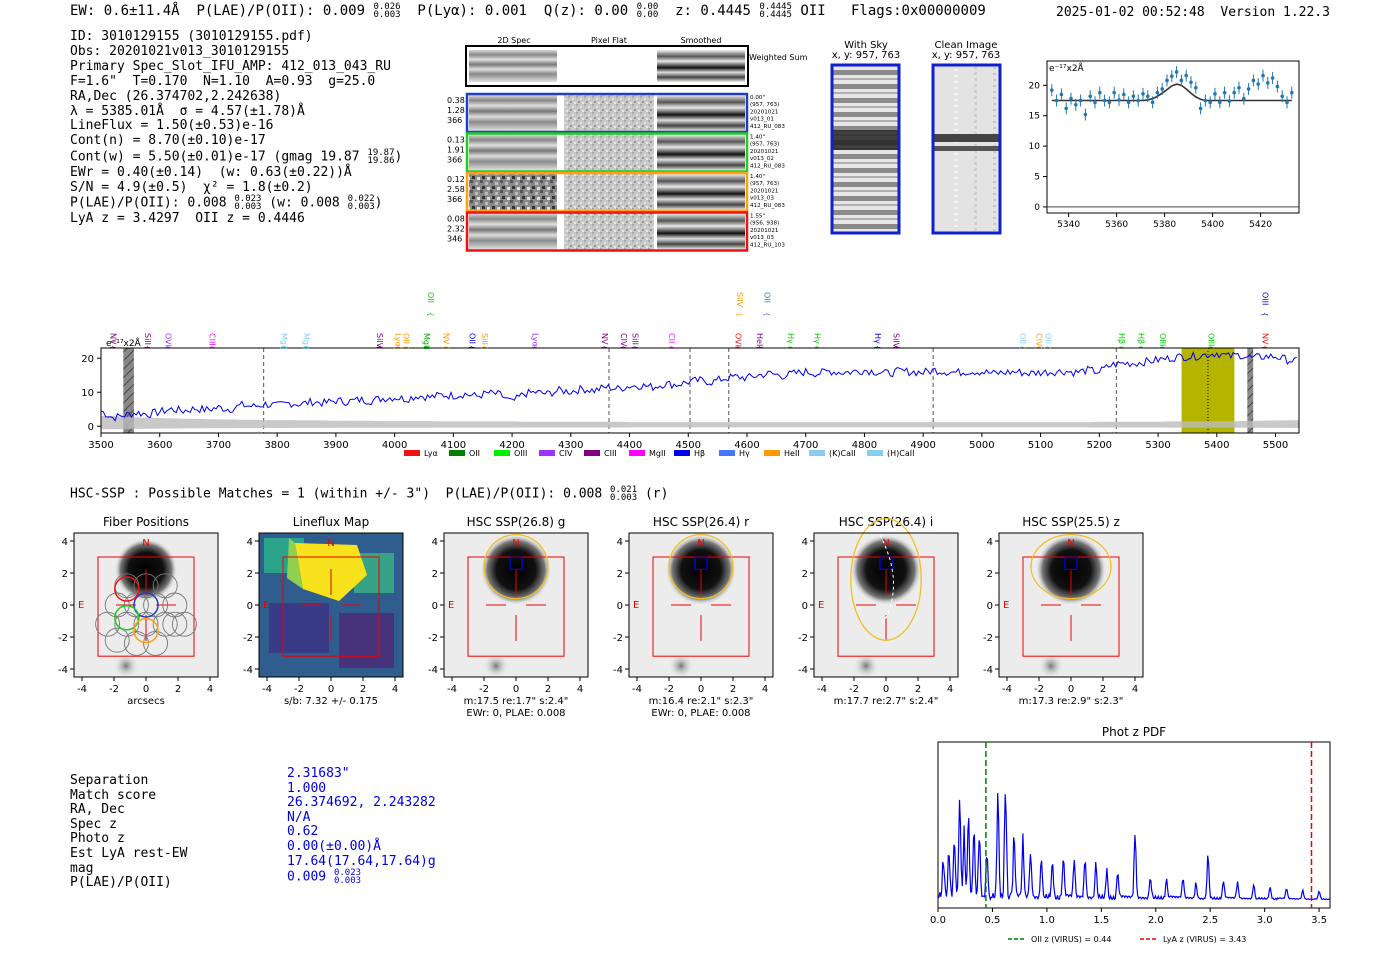  I want to click on legend-label: Lyα, so click(431, 453).